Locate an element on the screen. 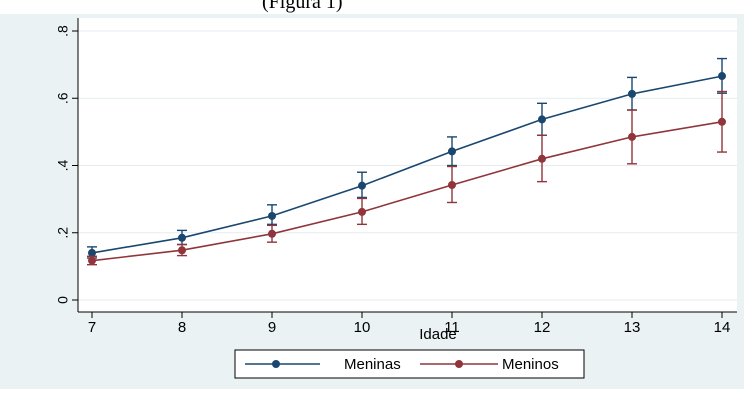 This screenshot has width=744, height=394. y-tick-label: 0 is located at coordinates (63, 300).